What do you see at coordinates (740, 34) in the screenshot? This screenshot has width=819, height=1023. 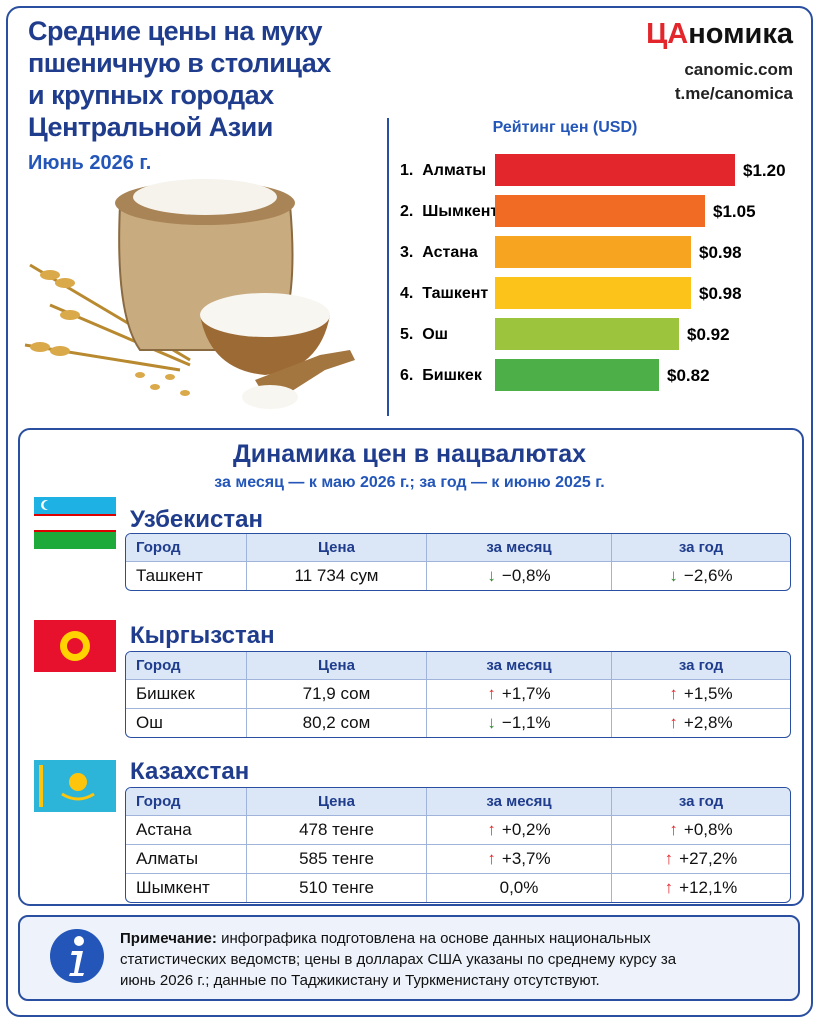 I see `brand-rest: номика` at bounding box center [740, 34].